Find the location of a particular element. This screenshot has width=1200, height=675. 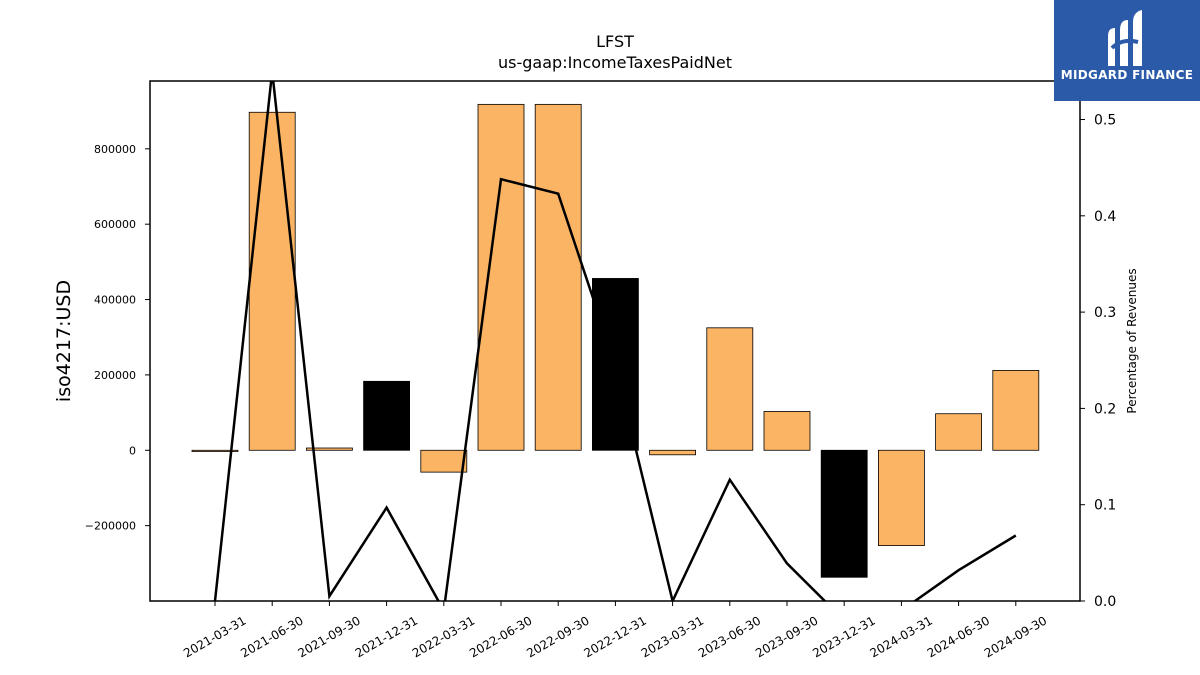

y-tick-label: −200000 is located at coordinates (110, 526).